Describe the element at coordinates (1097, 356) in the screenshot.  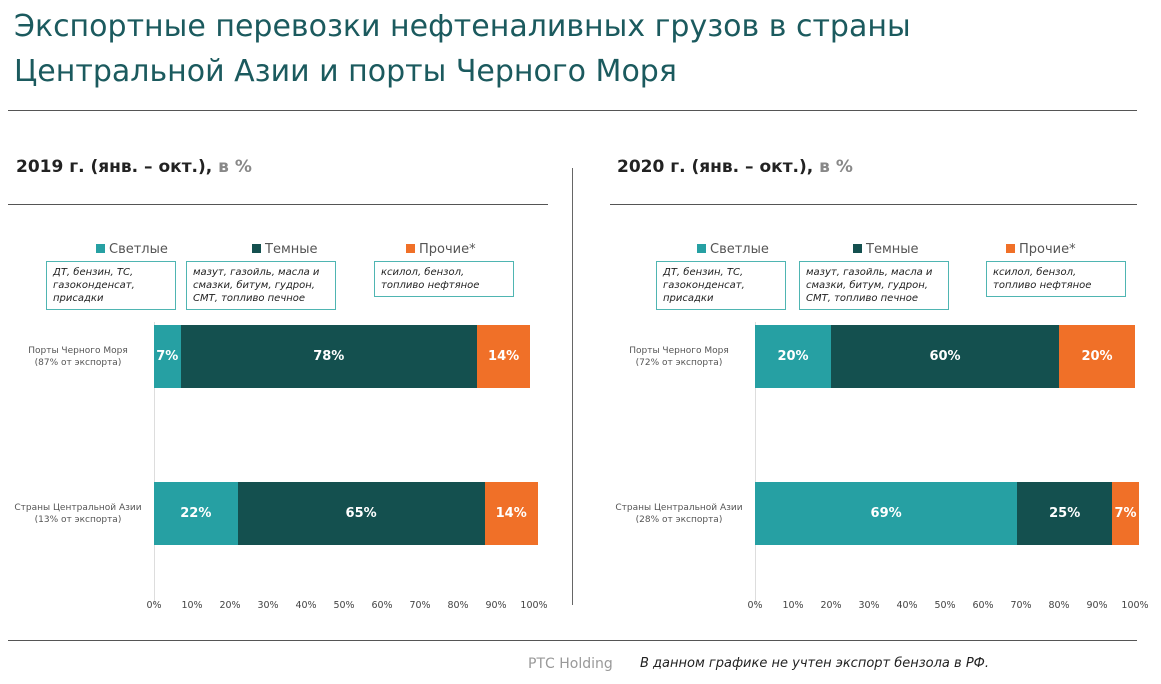
I see `bar-segment-other: 20%` at that location.